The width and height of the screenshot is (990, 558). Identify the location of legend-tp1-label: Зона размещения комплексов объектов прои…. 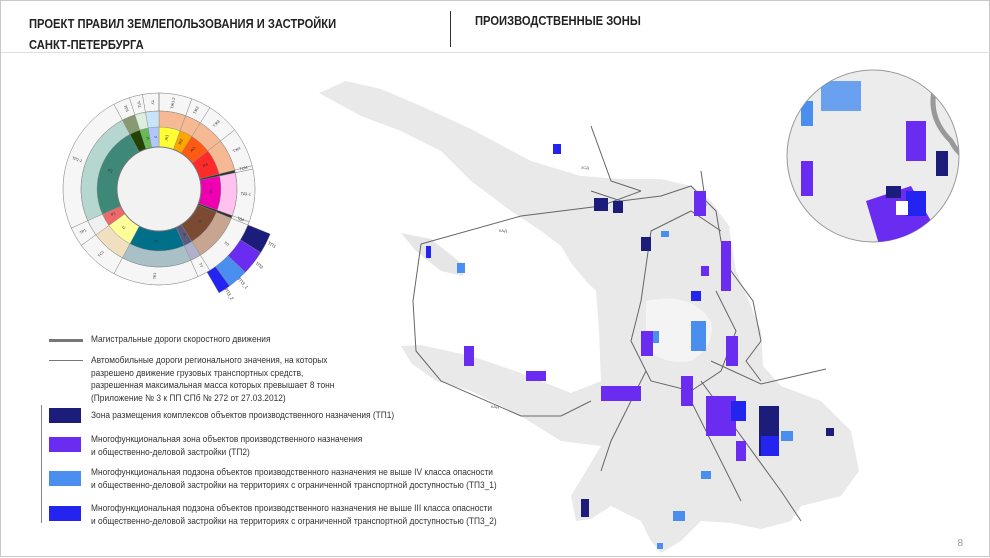
(243, 415).